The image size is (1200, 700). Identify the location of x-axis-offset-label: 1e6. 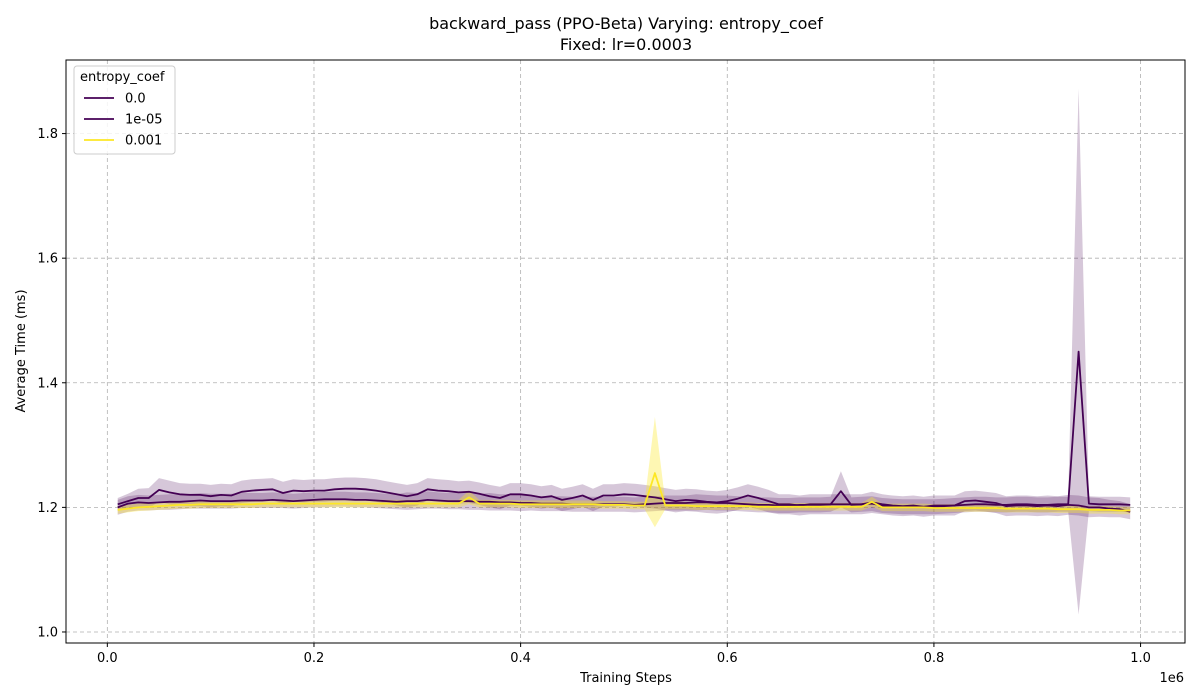
(1171, 678).